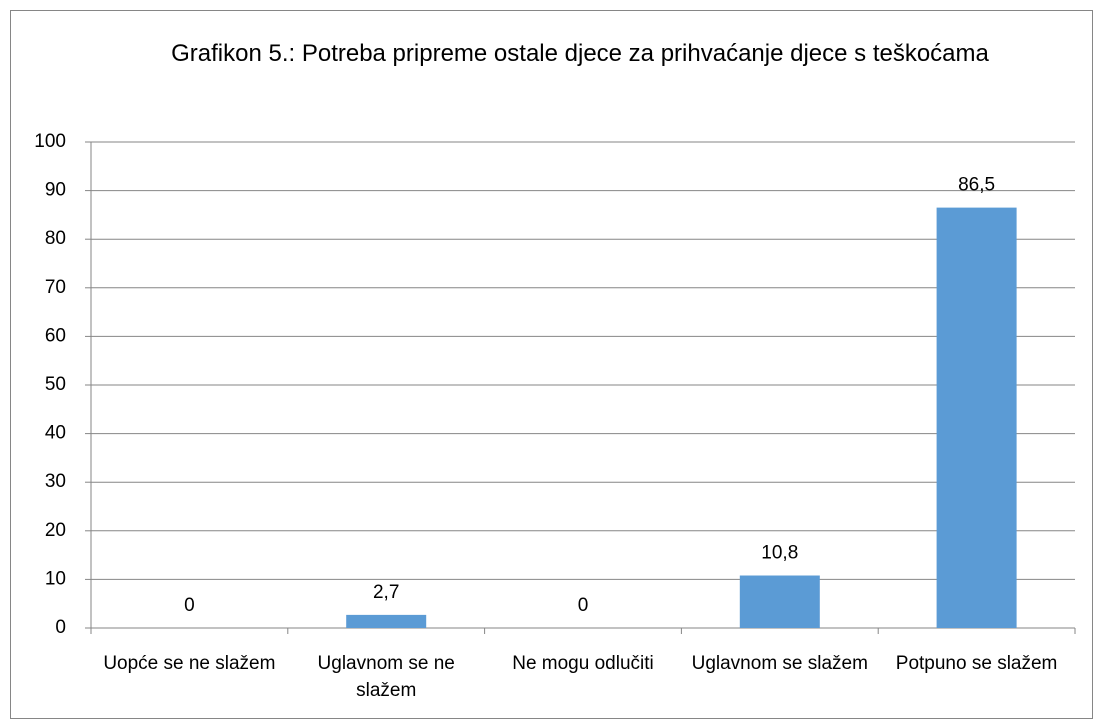  I want to click on value-label: 86,5, so click(976, 185).